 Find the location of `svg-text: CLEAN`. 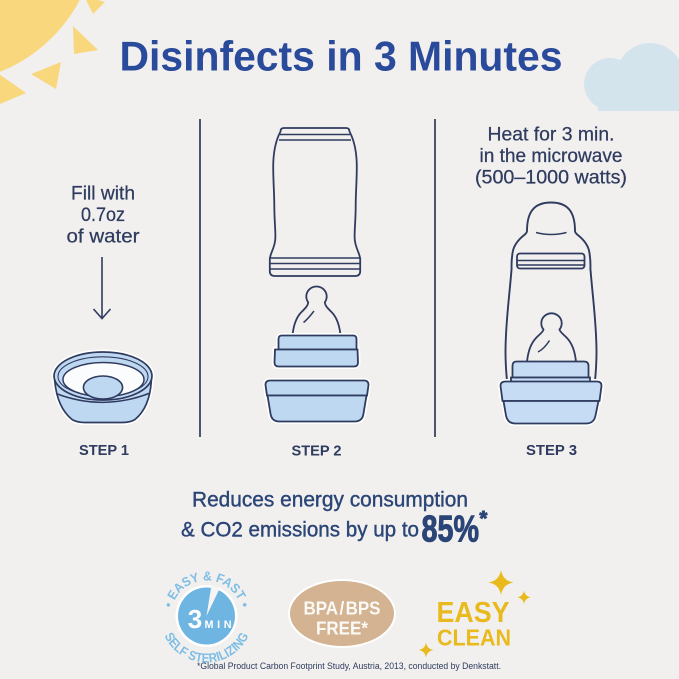

svg-text: CLEAN is located at coordinates (474, 638).